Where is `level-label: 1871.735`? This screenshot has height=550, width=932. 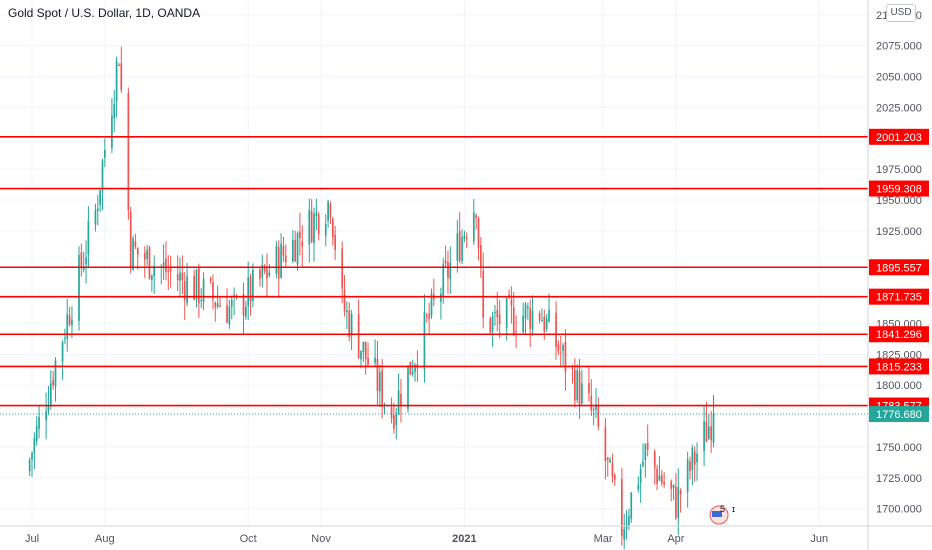 level-label: 1871.735 is located at coordinates (899, 298).